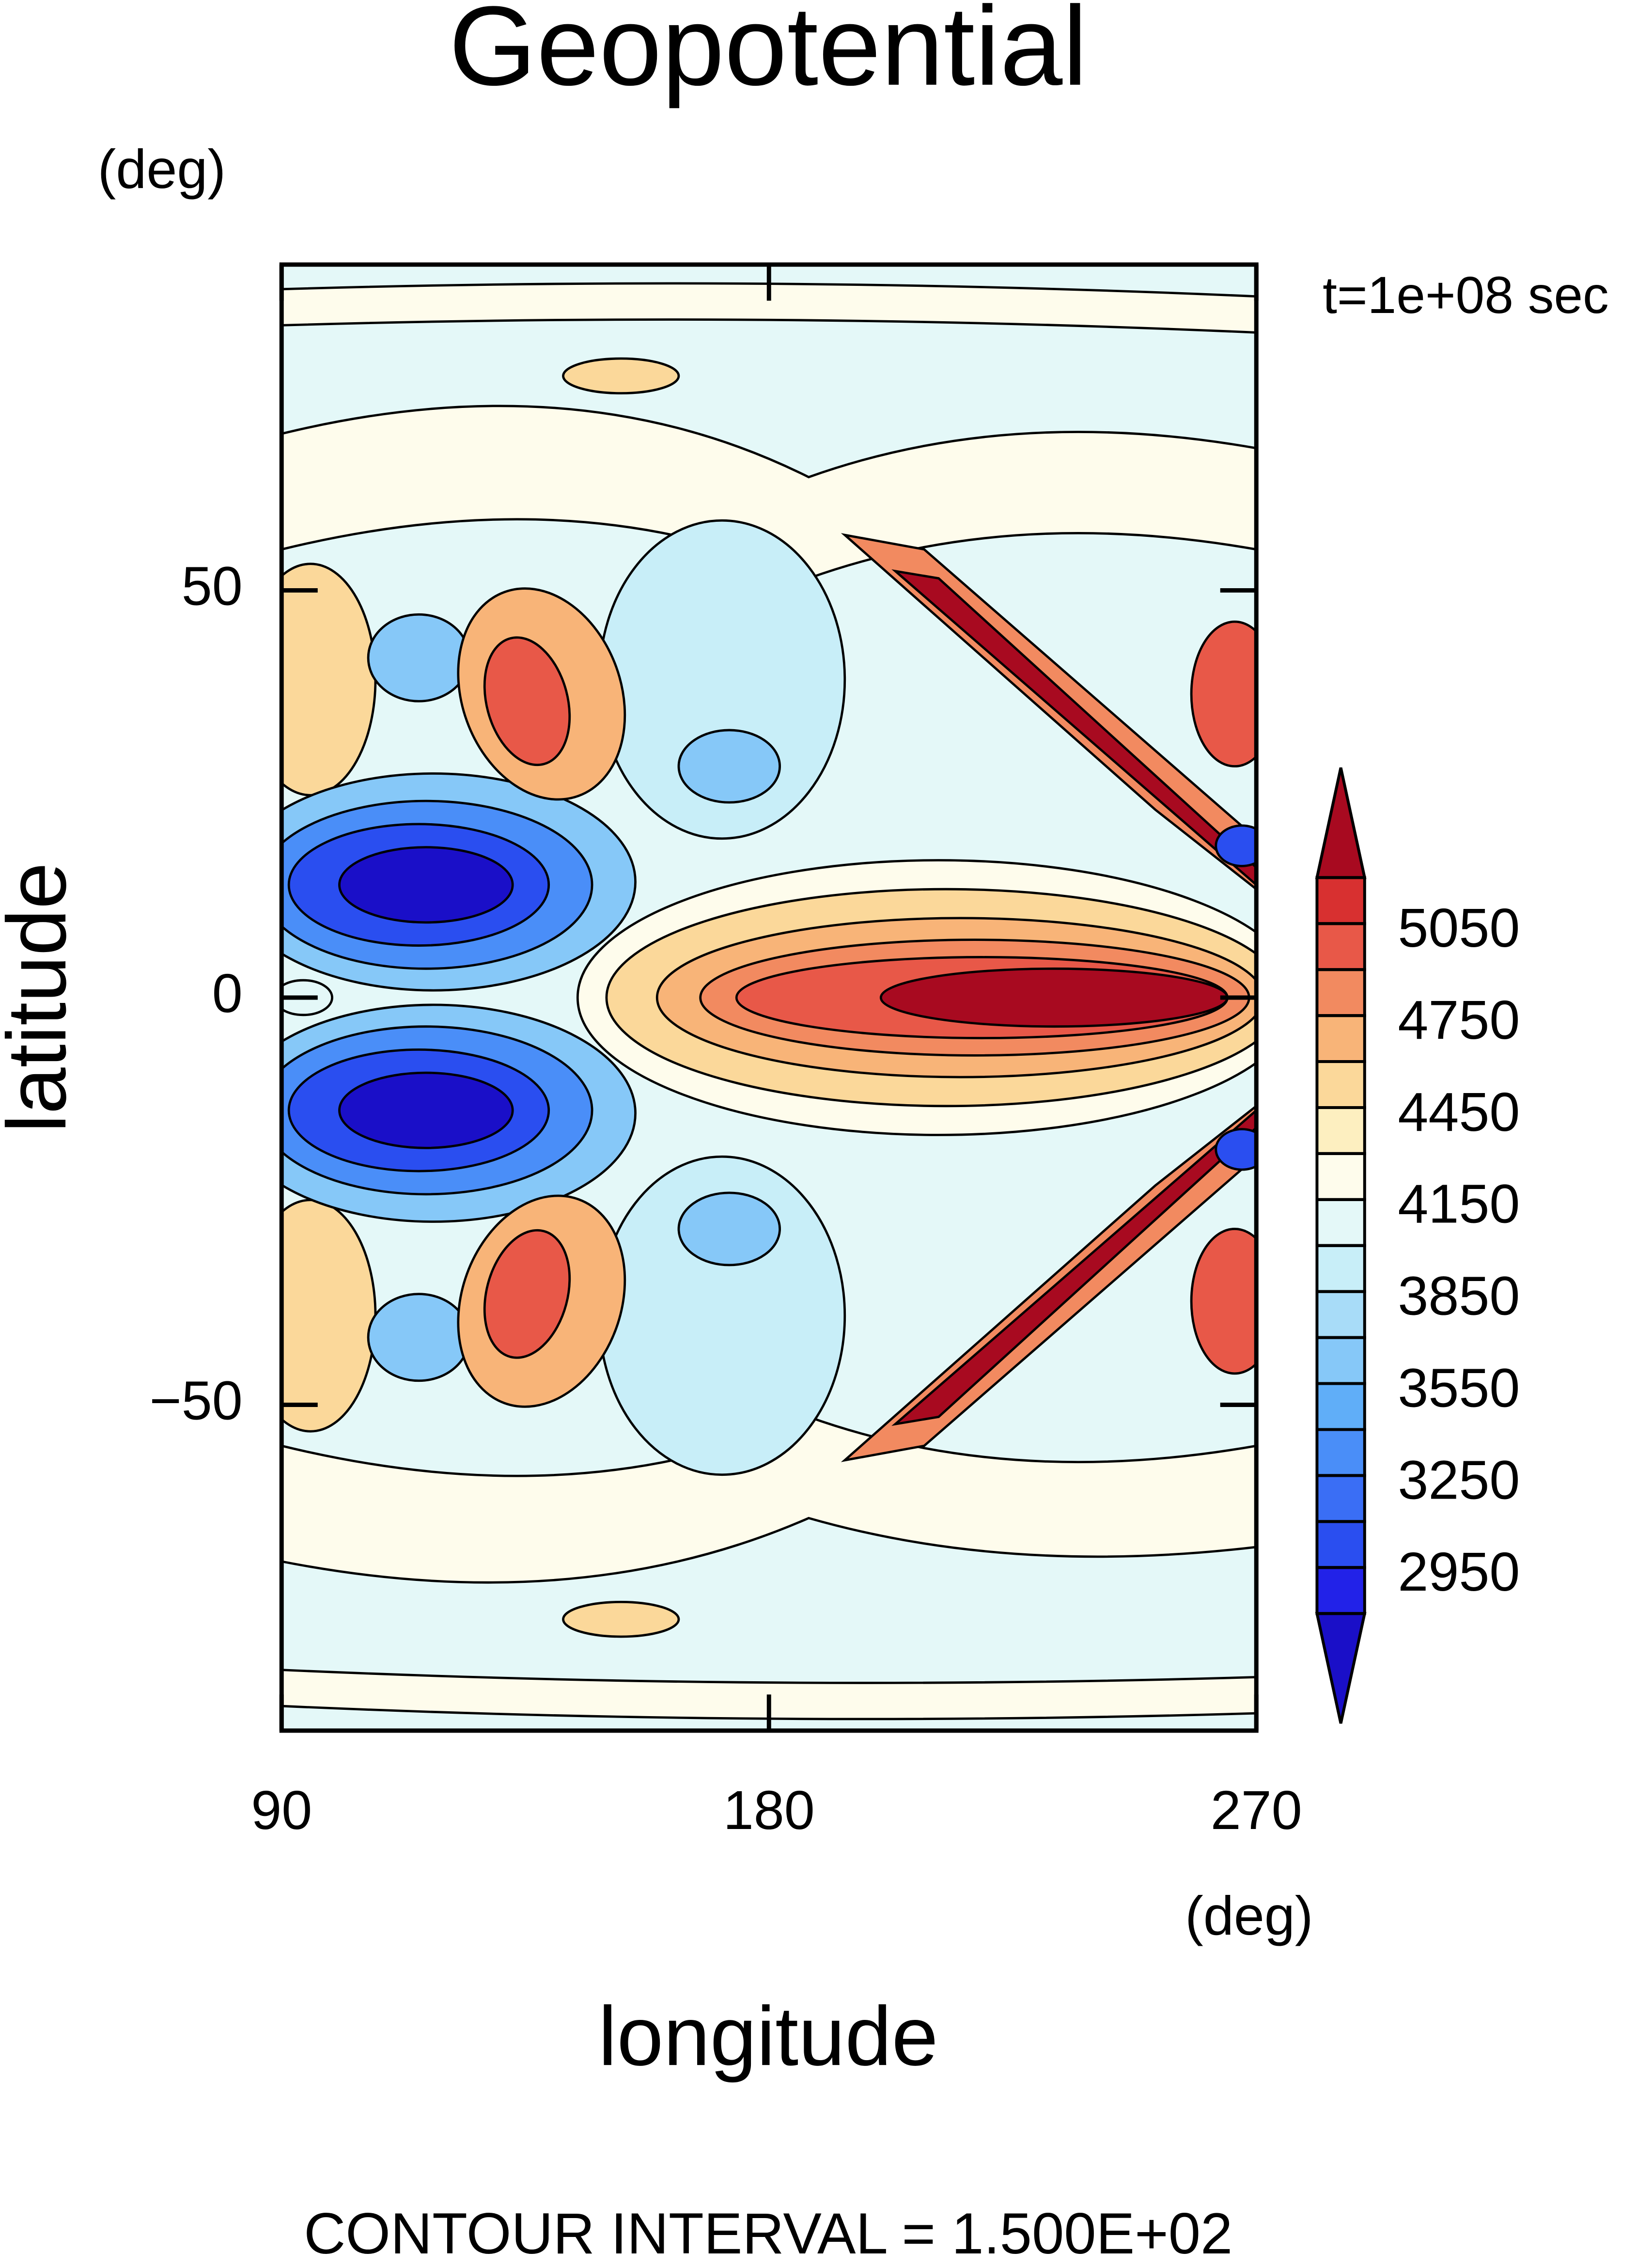  Describe the element at coordinates (1459, 1020) in the screenshot. I see `colorbar-tick-label: 4750` at that location.